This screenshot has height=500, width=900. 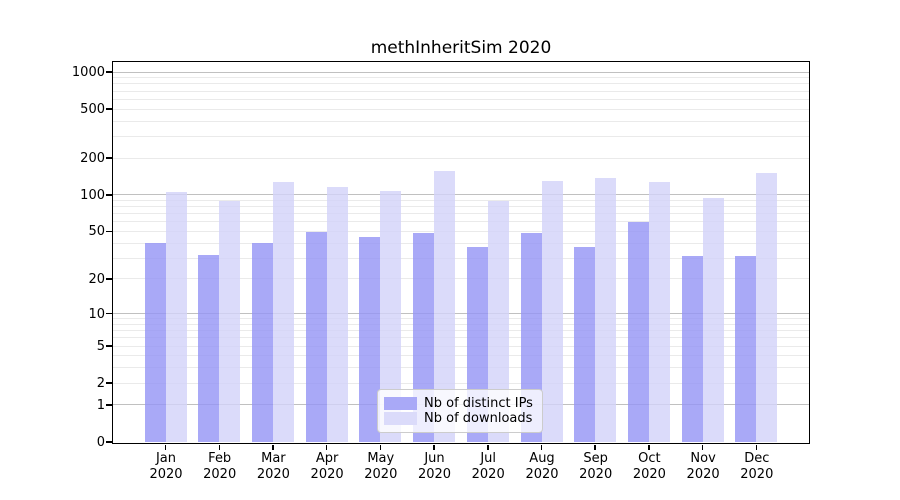 What do you see at coordinates (327, 466) in the screenshot?
I see `x-tick-label-apr: Apr 2020` at bounding box center [327, 466].